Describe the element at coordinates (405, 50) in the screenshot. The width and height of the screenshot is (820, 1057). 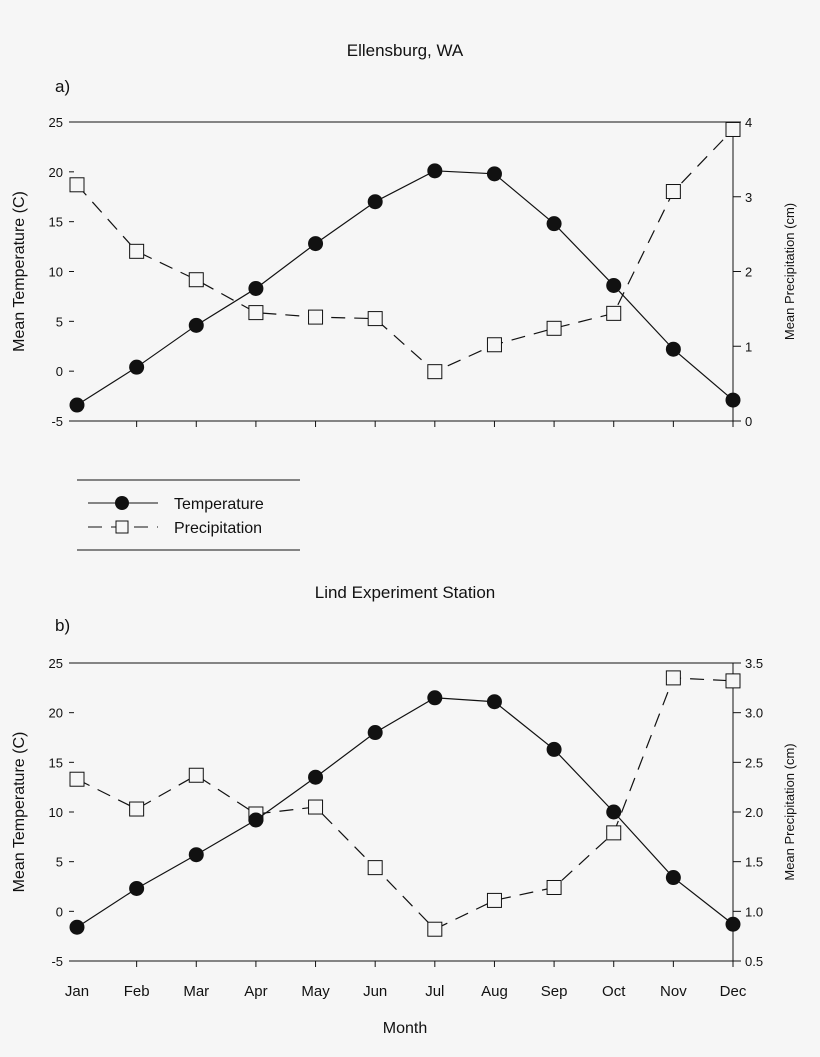
I see `chart-title: Ellensburg, WA` at that location.